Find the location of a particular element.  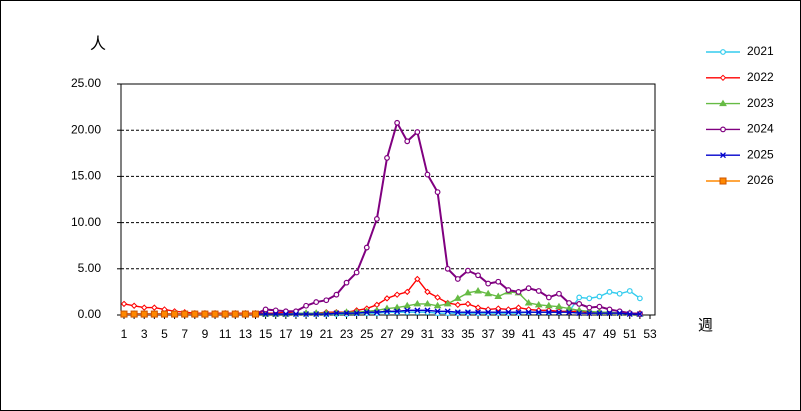

x-tick-label: 13 is located at coordinates (246, 334).